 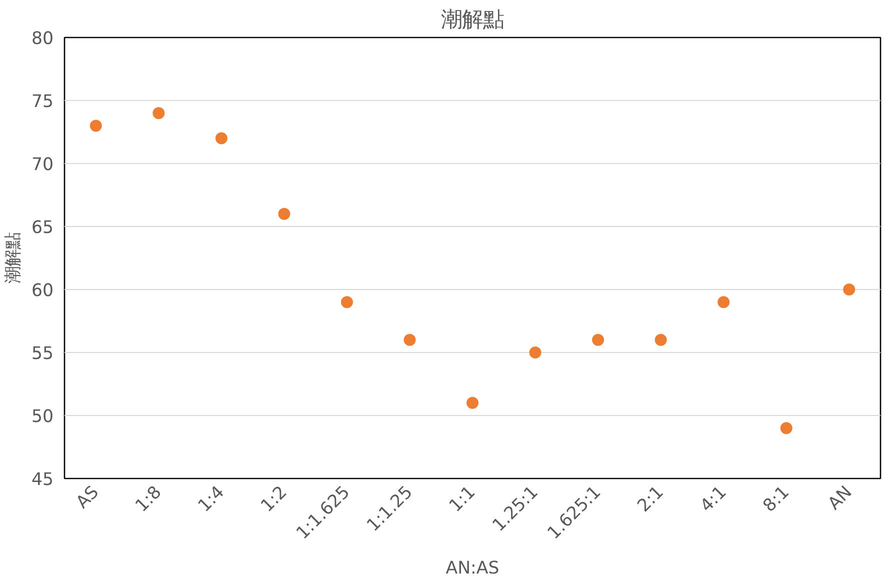 I want to click on y-tick-label: 75, so click(x=42, y=102).